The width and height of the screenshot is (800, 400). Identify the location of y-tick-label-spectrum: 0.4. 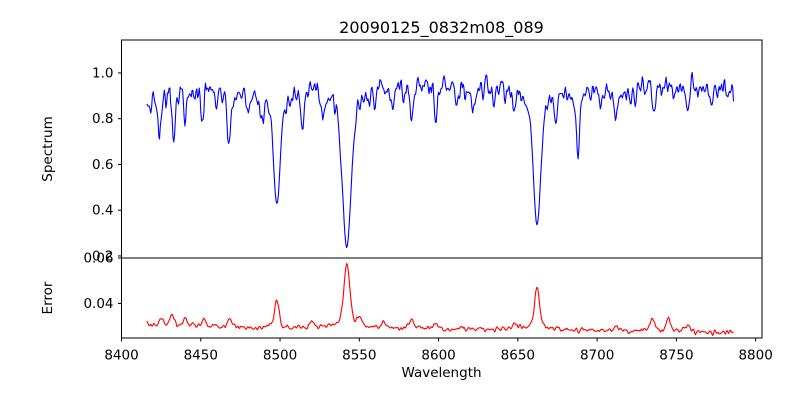
(102, 211).